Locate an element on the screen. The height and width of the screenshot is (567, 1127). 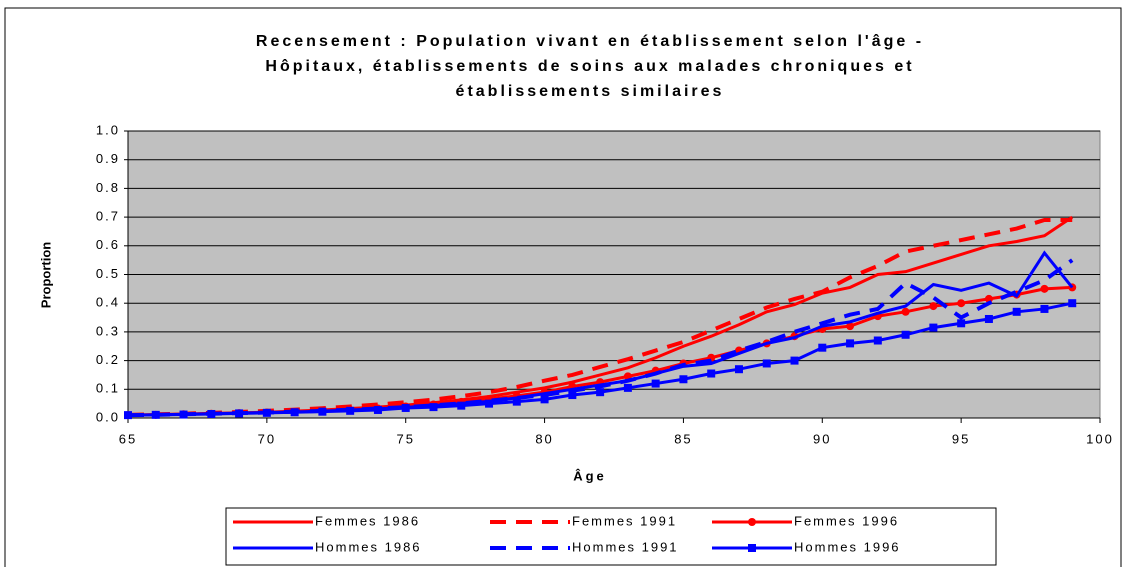
y-tick-label: 0.8 is located at coordinates (108, 187).